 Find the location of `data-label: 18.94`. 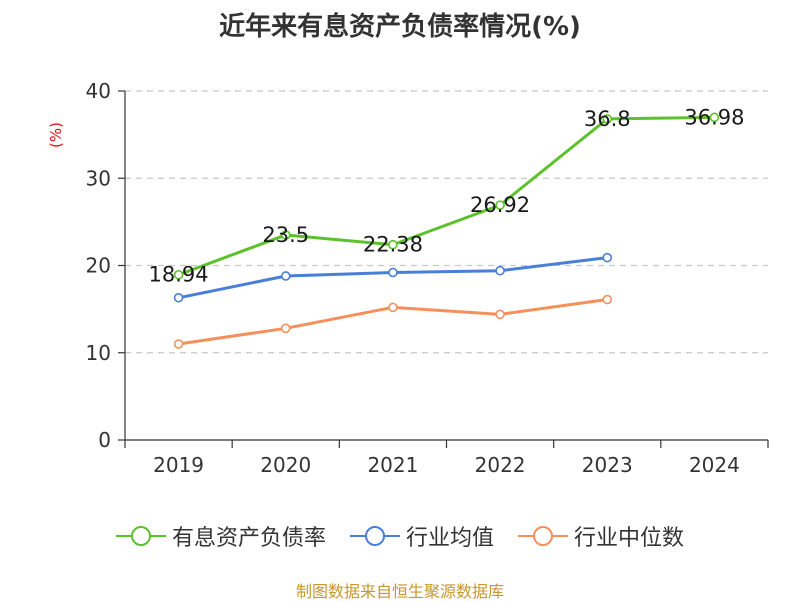

data-label: 18.94 is located at coordinates (179, 275).